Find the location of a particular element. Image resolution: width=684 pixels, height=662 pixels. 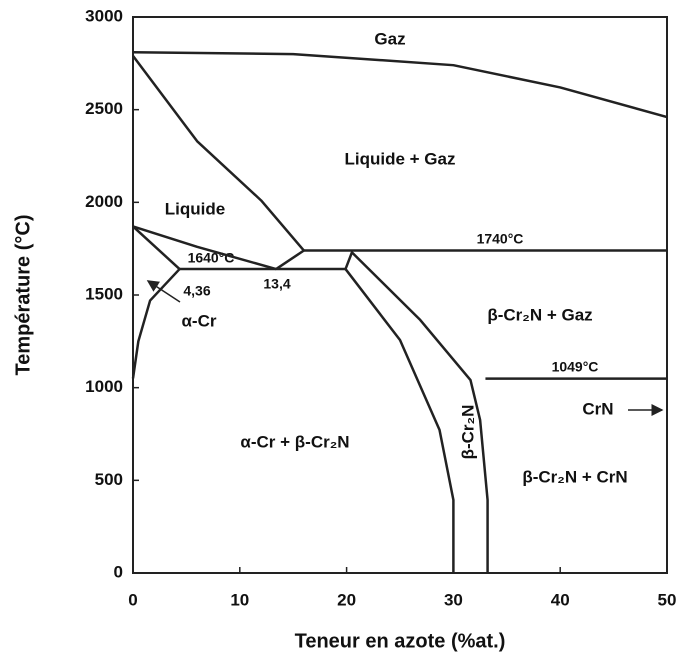

y-tick-label: 2500 is located at coordinates (104, 108).